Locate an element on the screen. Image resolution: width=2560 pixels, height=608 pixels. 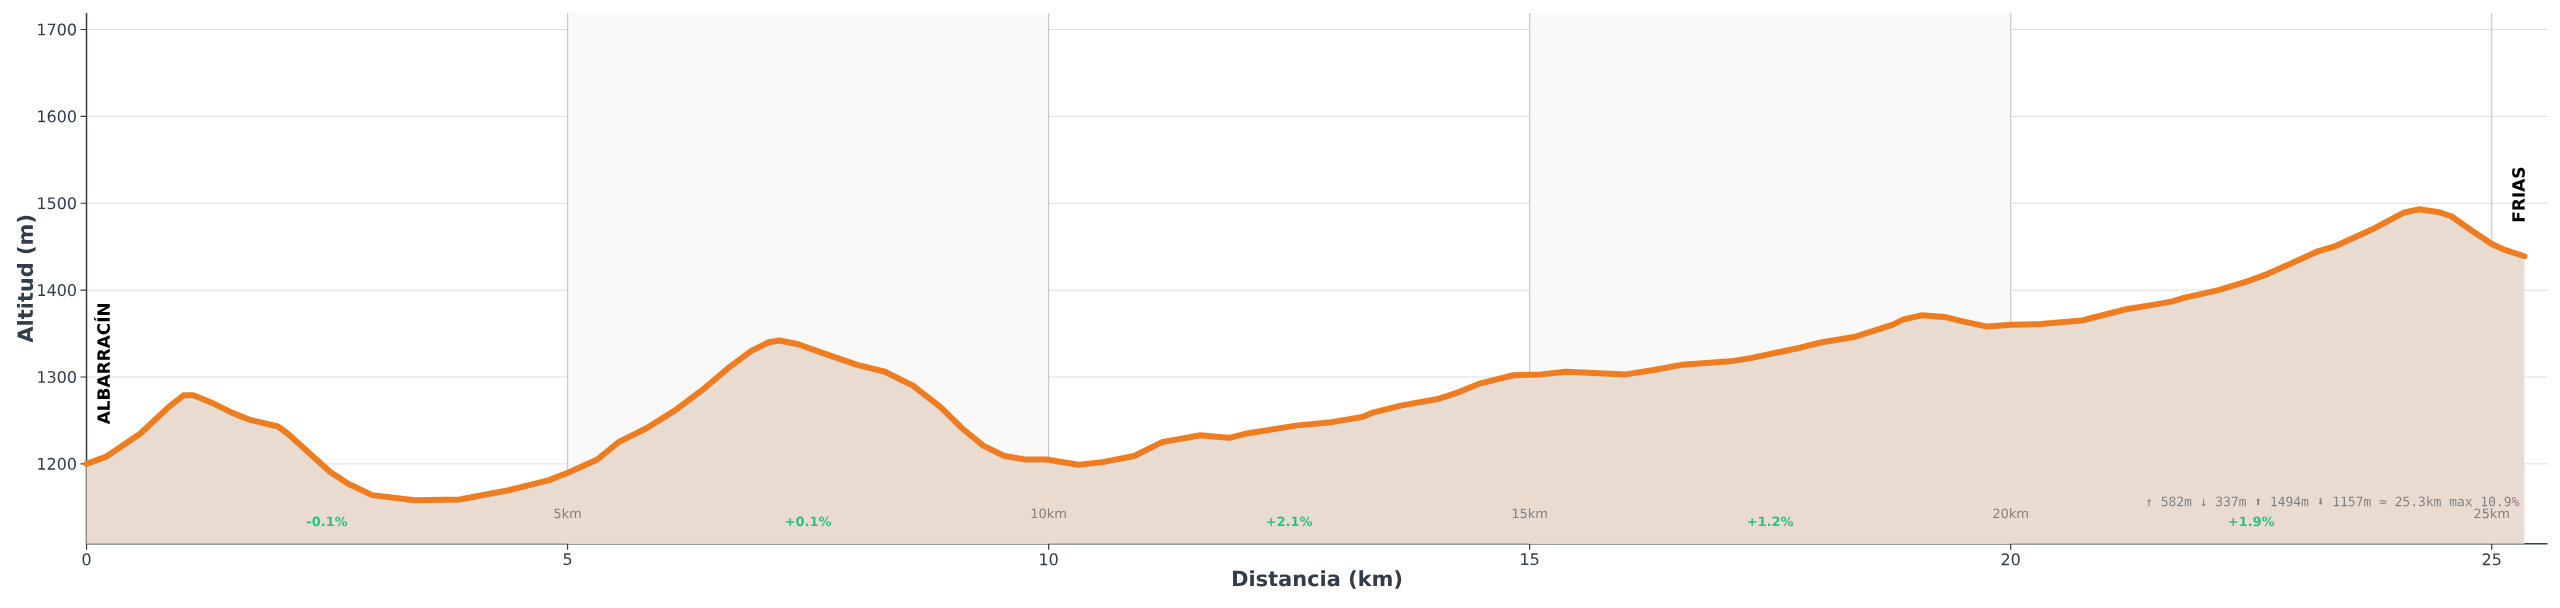
annotation: +0.1% is located at coordinates (809, 521).